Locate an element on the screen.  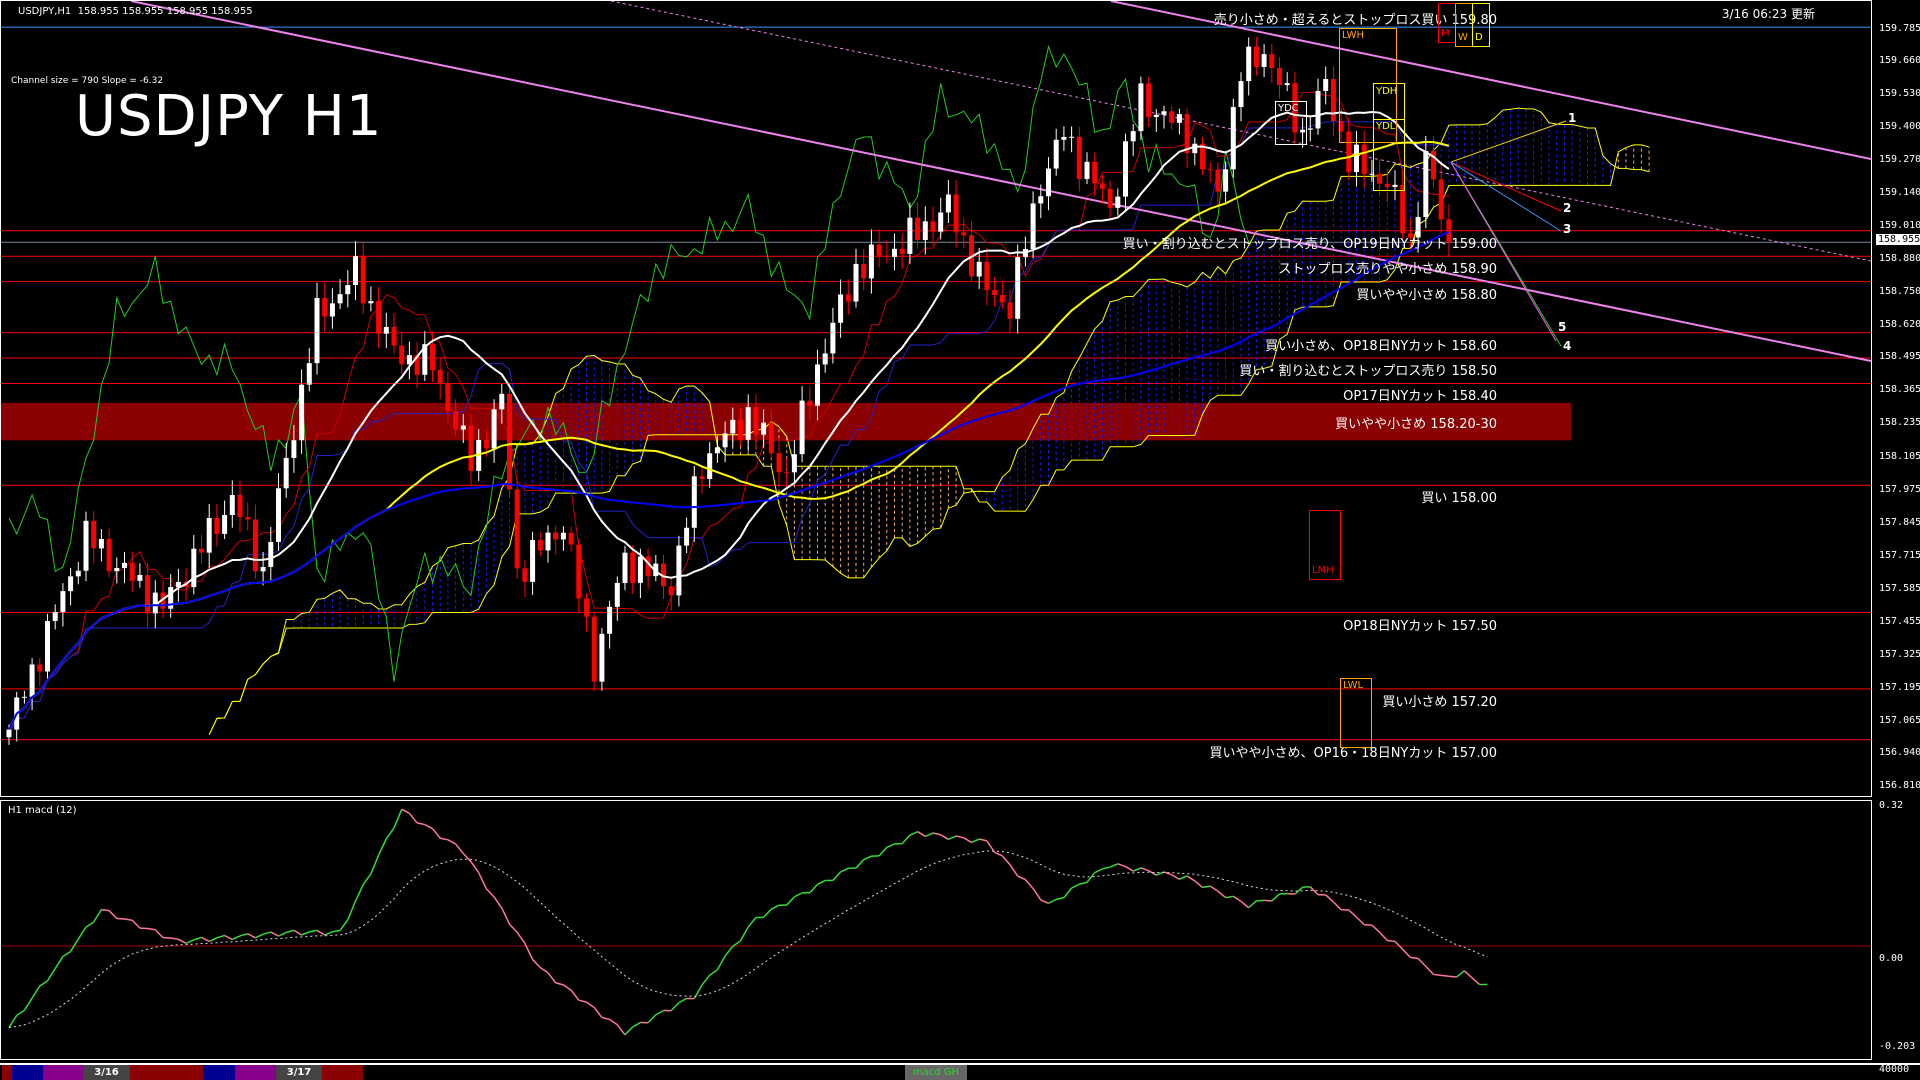
channel-info: Channel size = 790 Slope = -6.32 is located at coordinates (87, 81).